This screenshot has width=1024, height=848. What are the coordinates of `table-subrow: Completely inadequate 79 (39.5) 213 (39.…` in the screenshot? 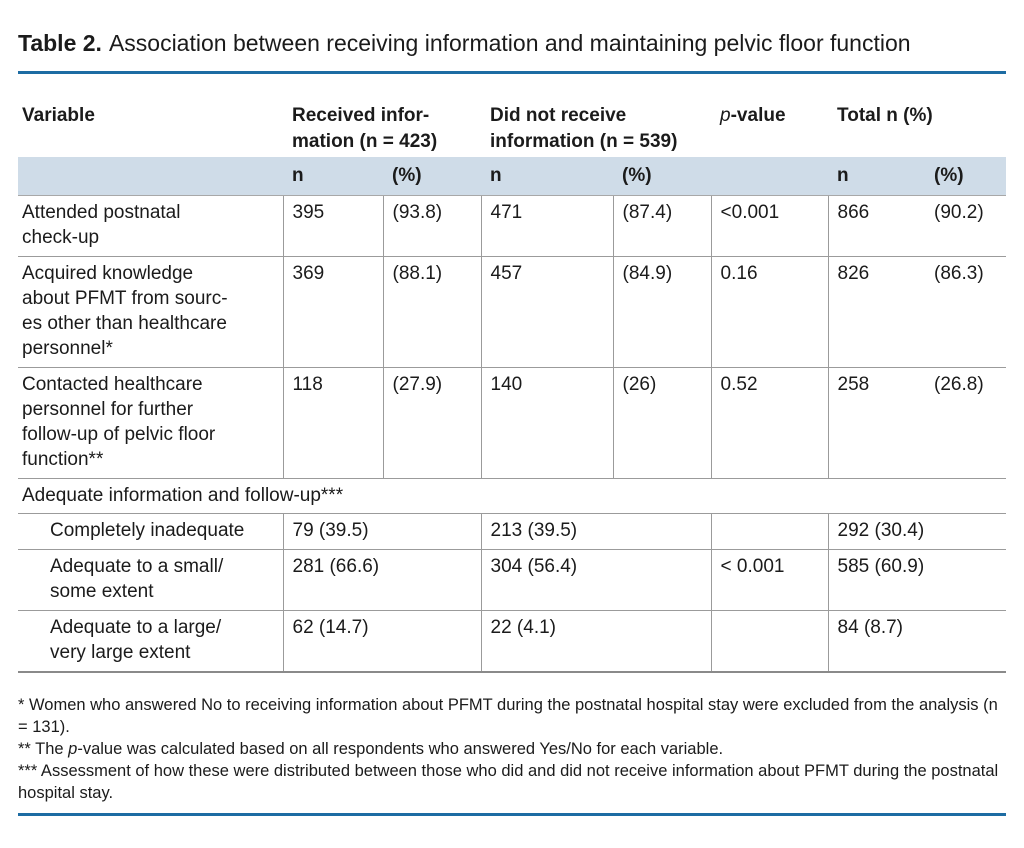 It's located at (512, 531).